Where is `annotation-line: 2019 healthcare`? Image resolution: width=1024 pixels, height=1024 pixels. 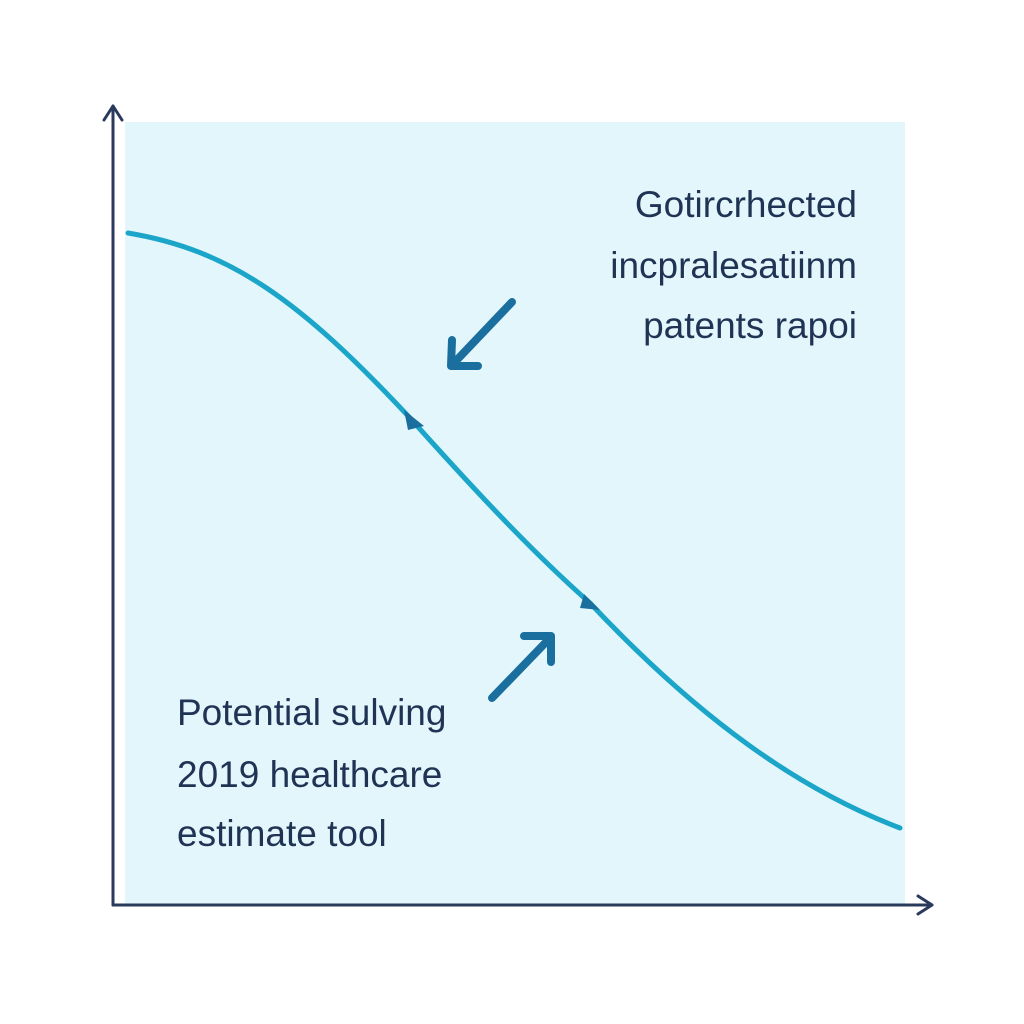 annotation-line: 2019 healthcare is located at coordinates (309, 774).